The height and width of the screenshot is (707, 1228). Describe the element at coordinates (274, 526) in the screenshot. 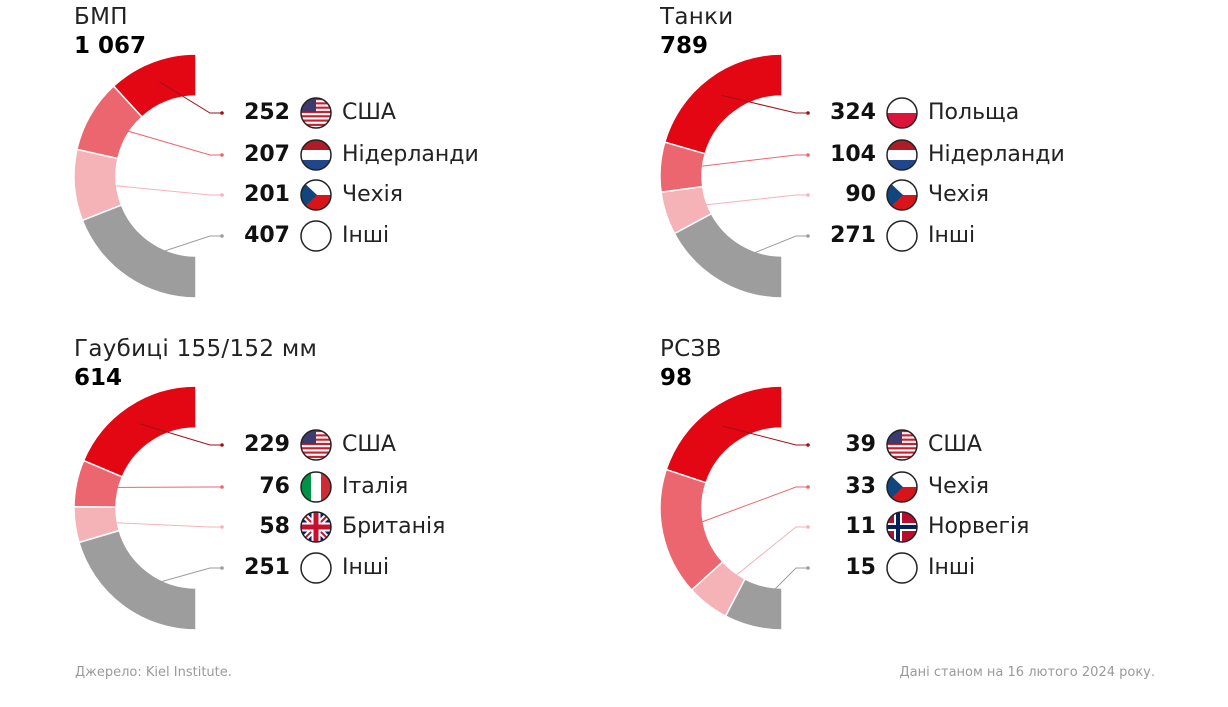

I see `value-label: 58` at that location.